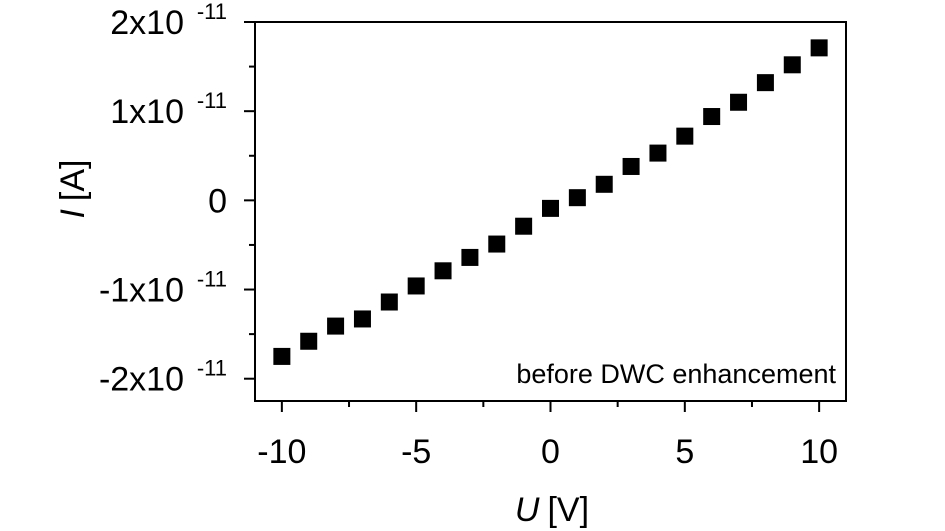 Image resolution: width=945 pixels, height=531 pixels. I want to click on y-axis-title: I [A], so click(73, 188).